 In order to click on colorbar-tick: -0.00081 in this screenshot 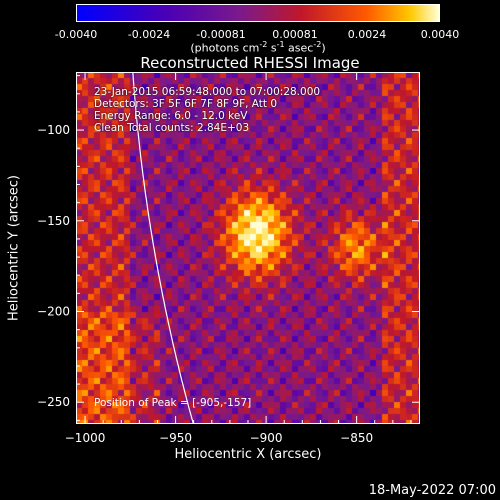, I will do `click(221, 34)`.